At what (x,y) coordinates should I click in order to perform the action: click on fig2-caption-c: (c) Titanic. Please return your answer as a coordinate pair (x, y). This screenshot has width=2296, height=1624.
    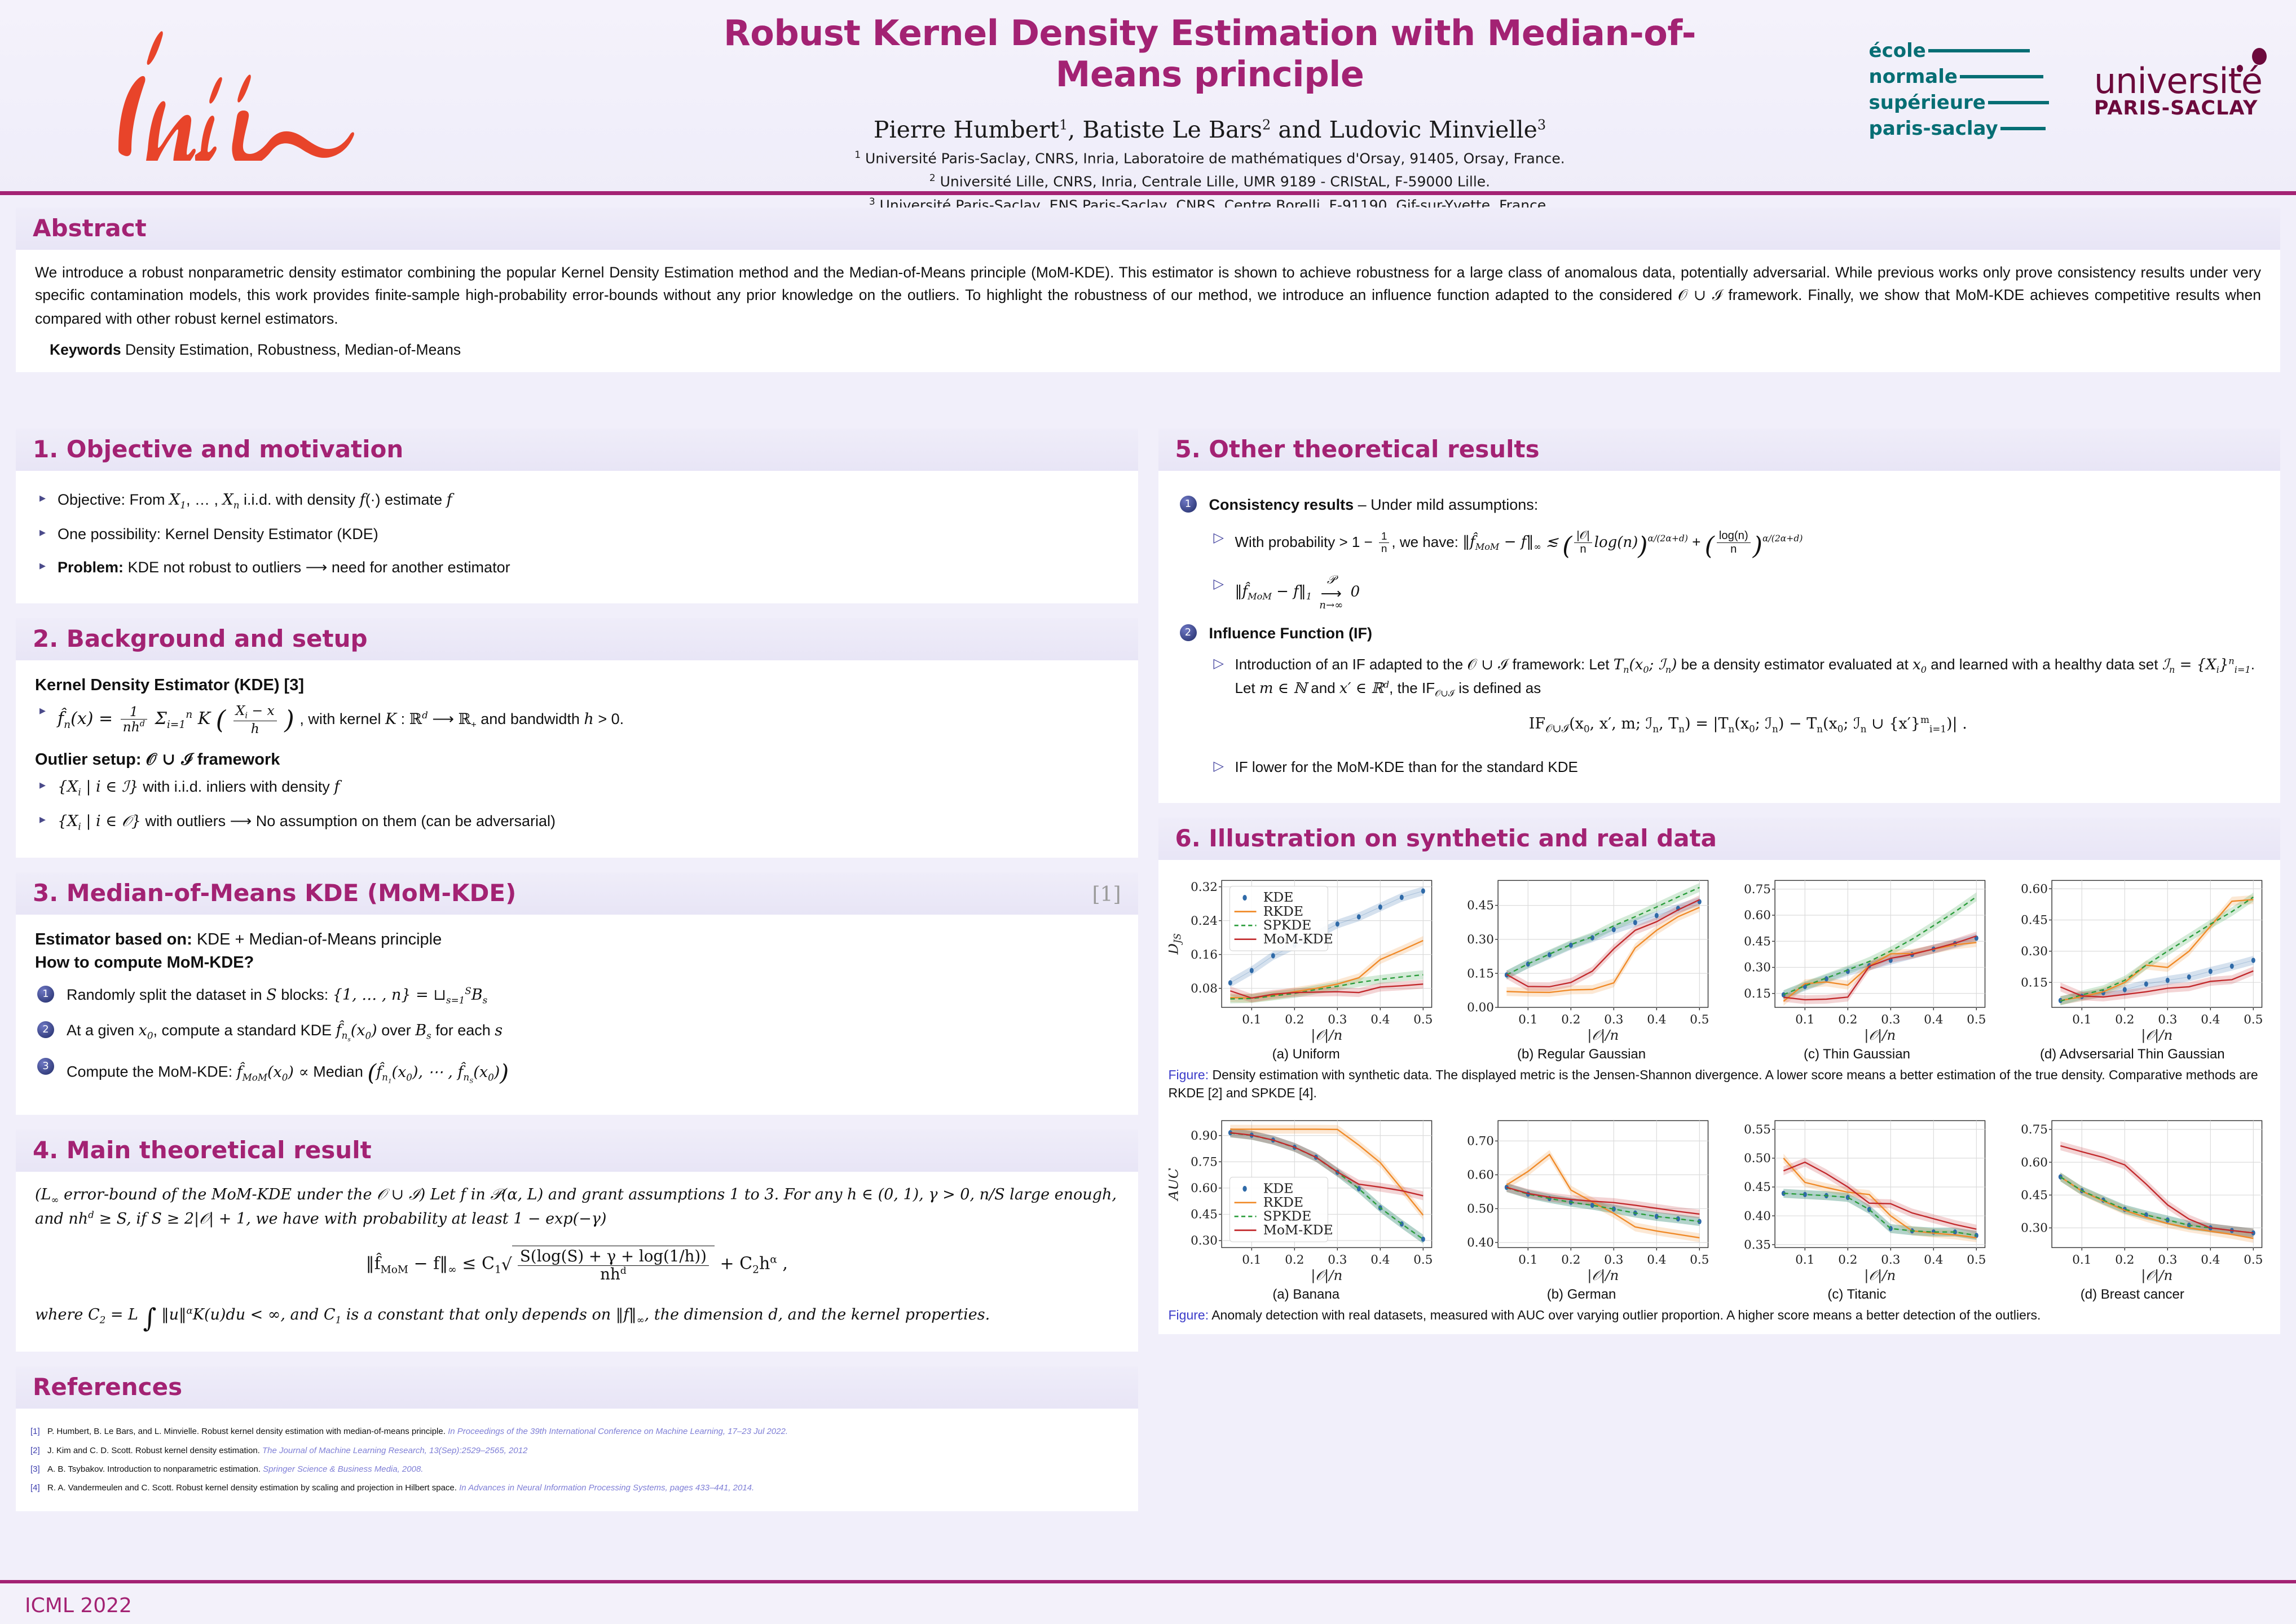
    Looking at the image, I should click on (1857, 1294).